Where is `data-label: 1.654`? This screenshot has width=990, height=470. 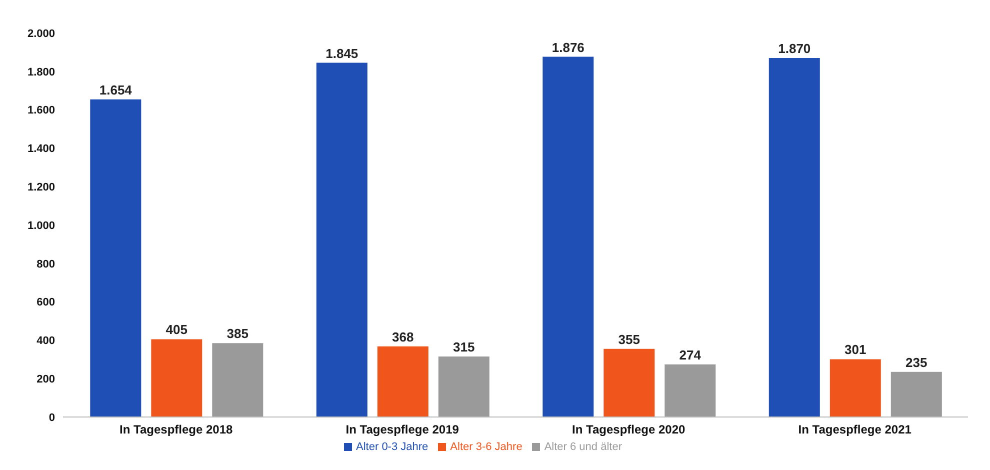
data-label: 1.654 is located at coordinates (116, 90).